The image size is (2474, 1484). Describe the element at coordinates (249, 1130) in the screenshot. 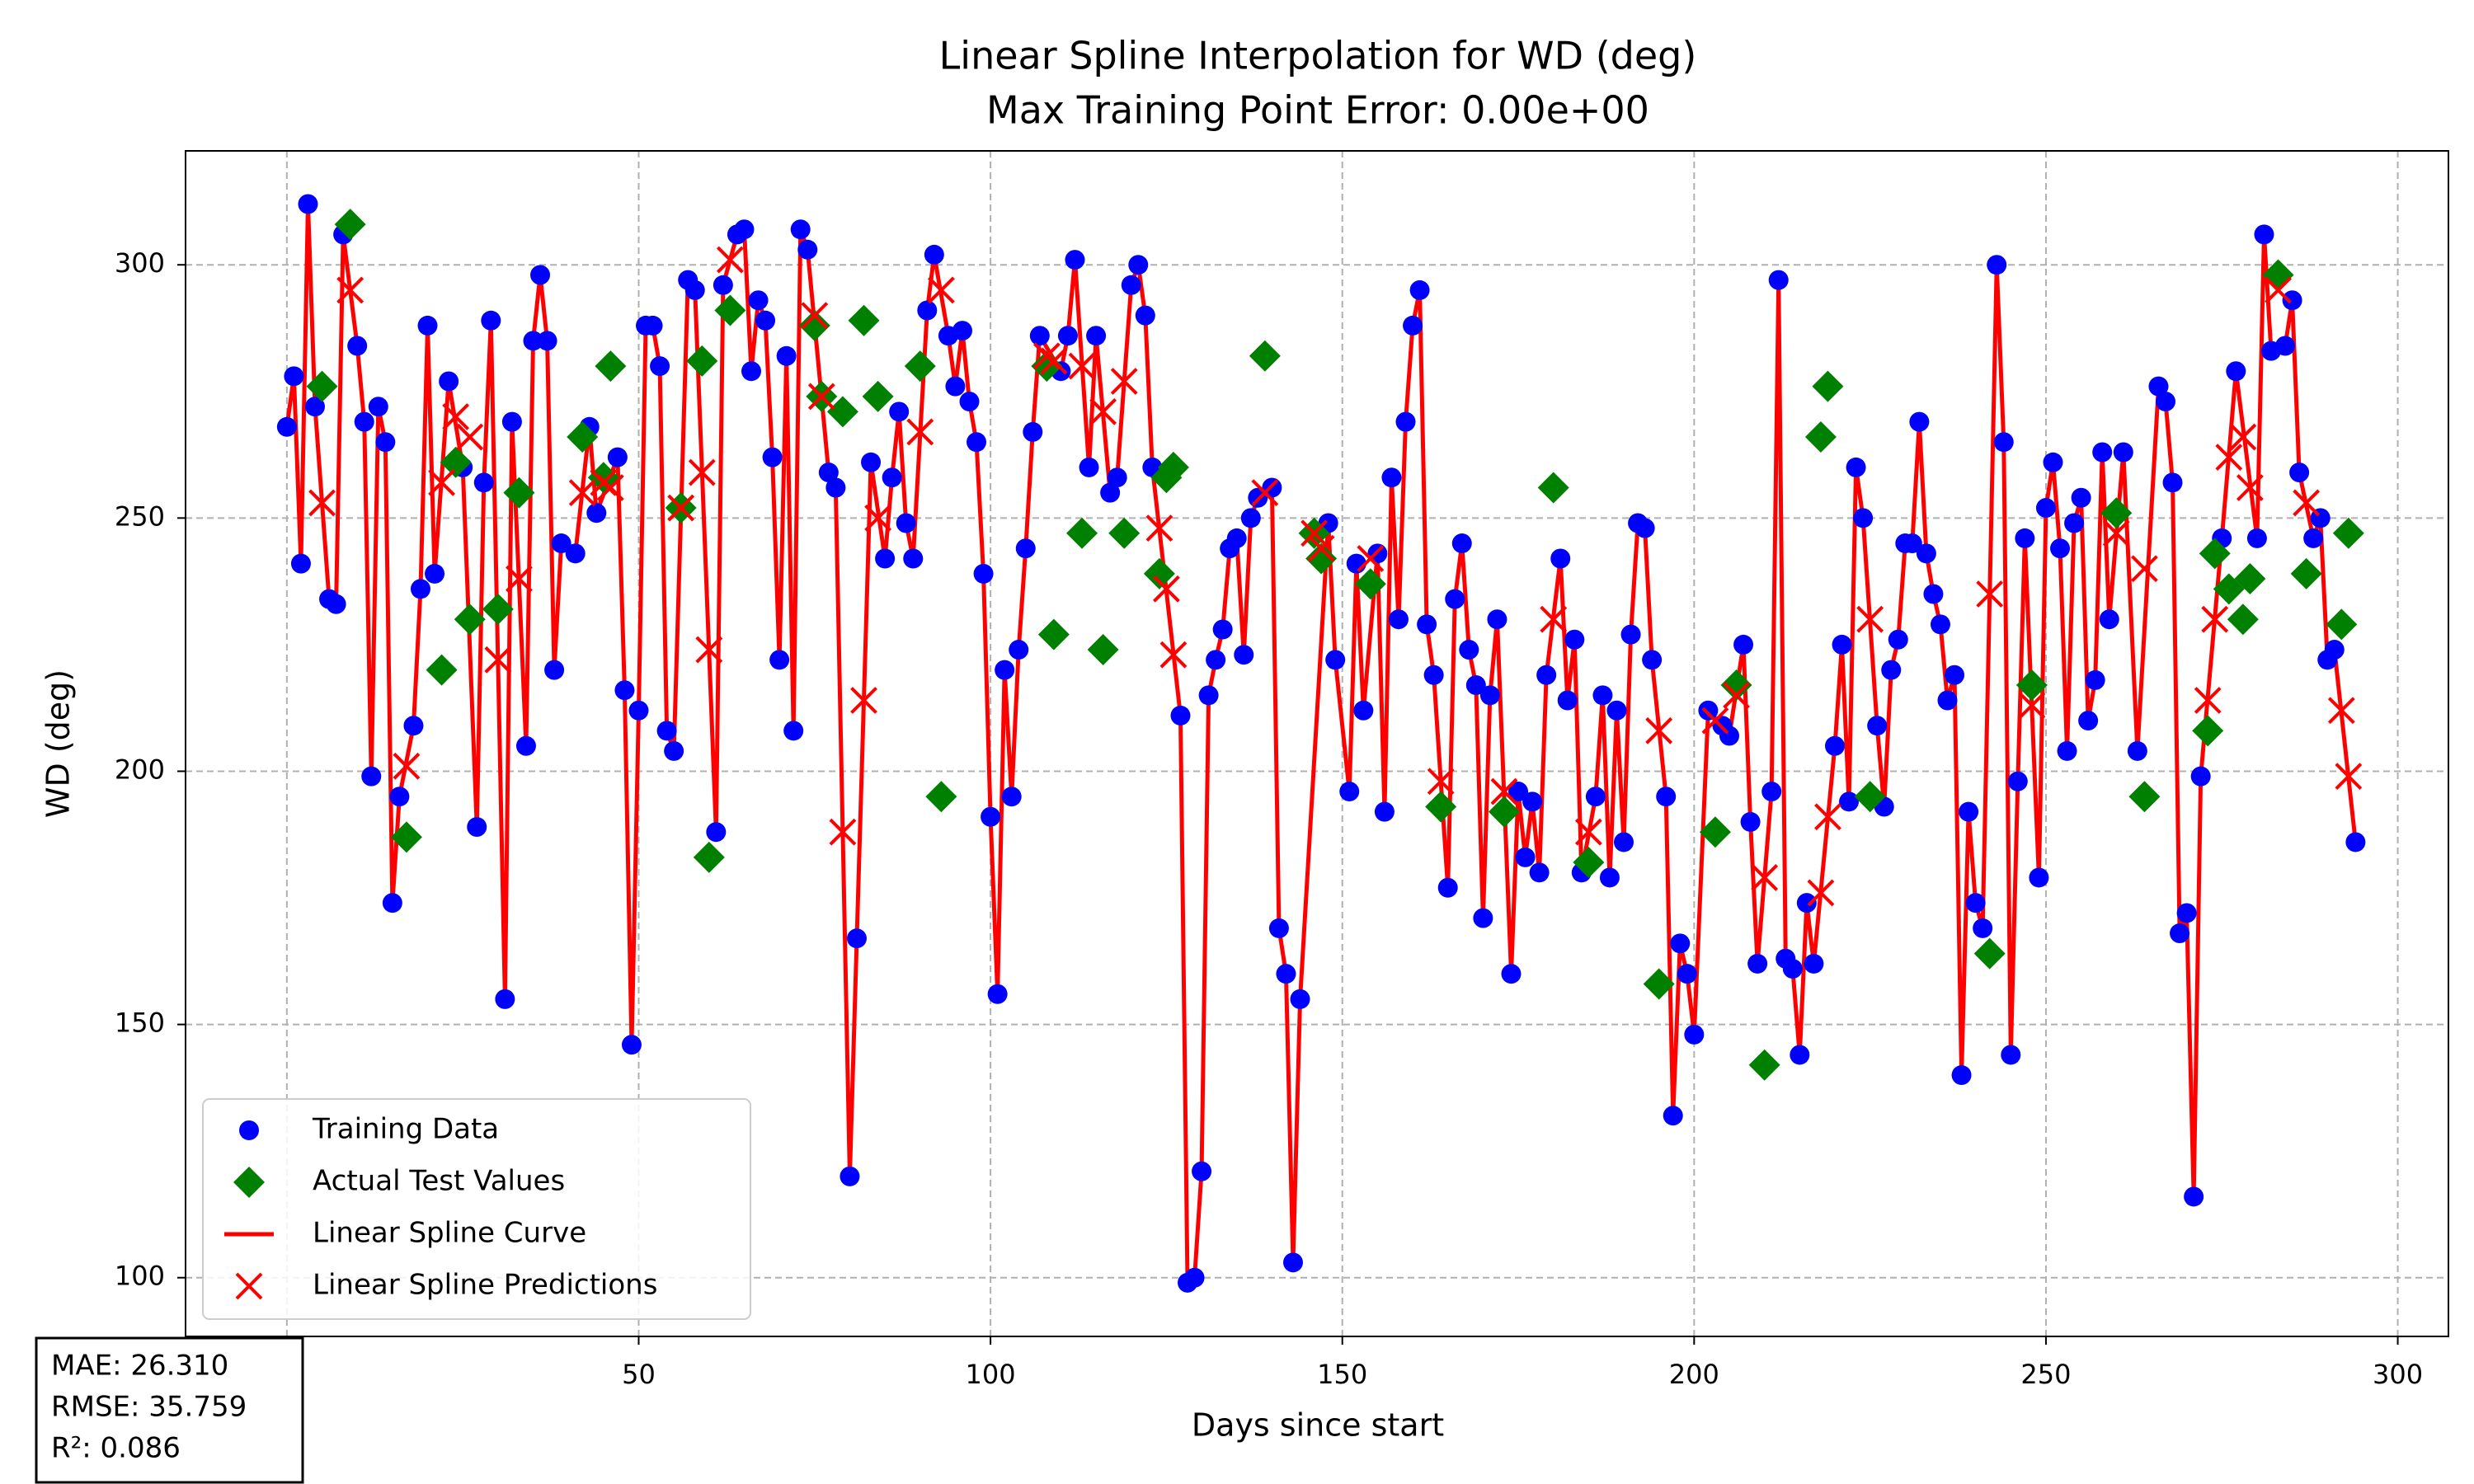

I see `legend-marker` at that location.